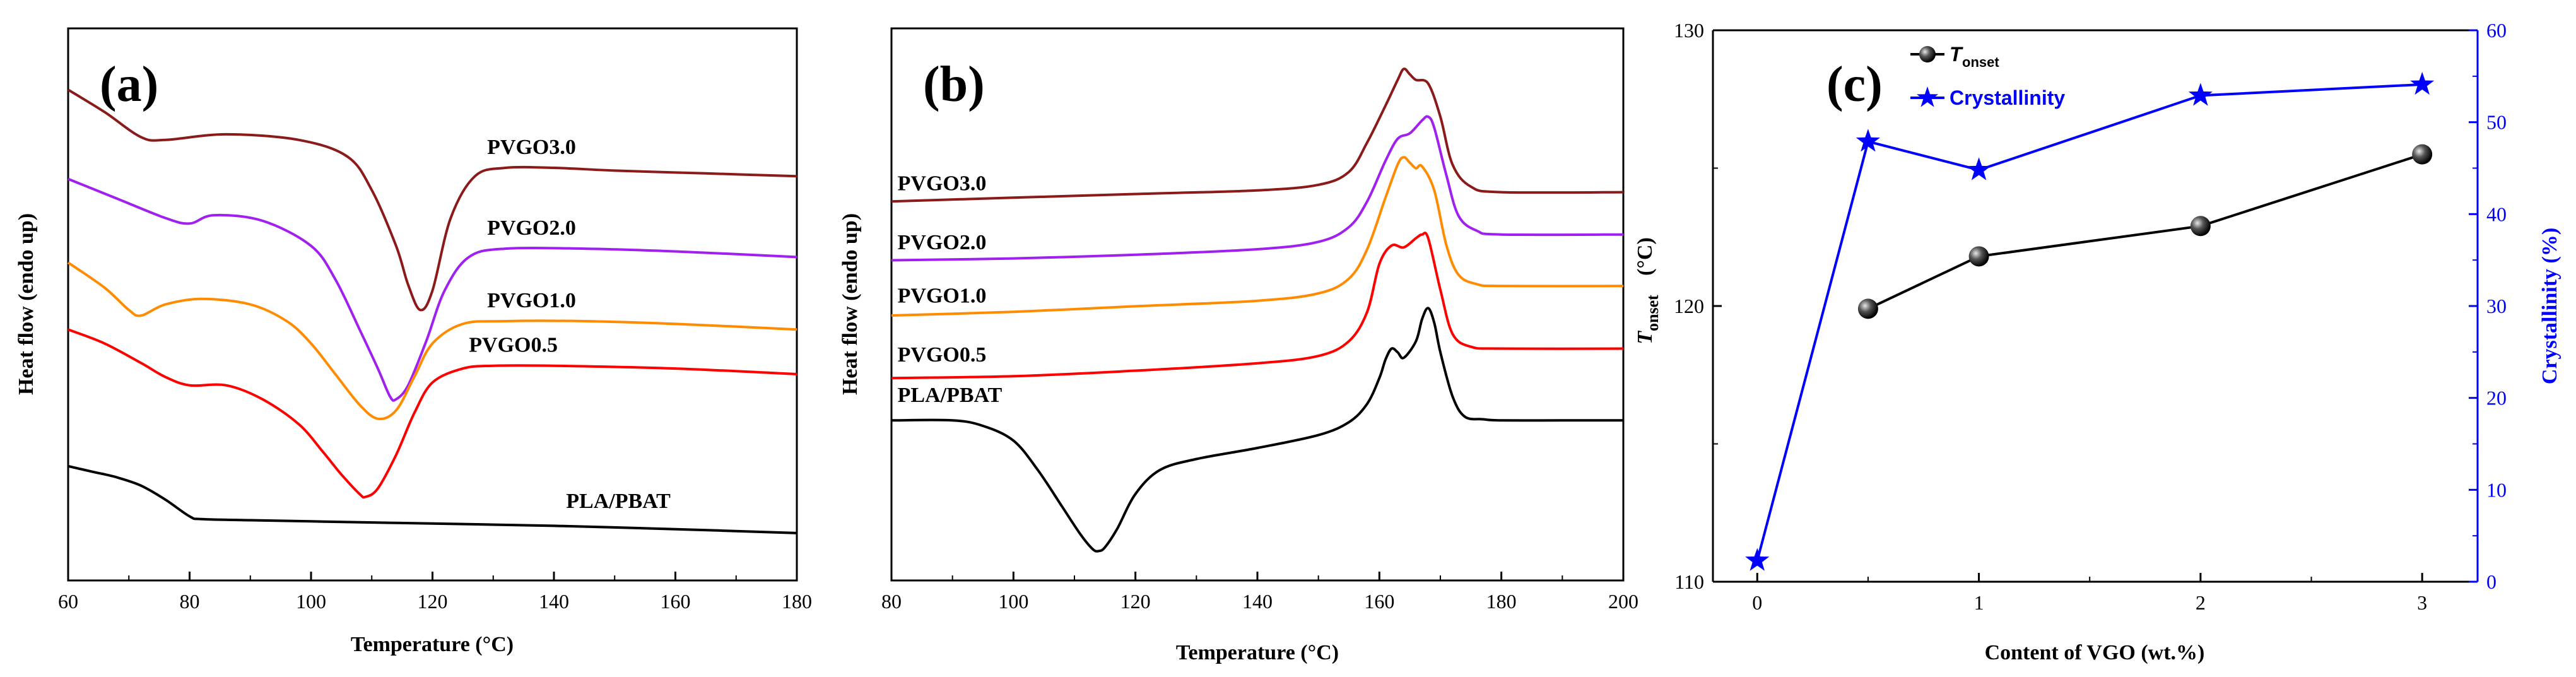  Describe the element at coordinates (1645, 337) in the screenshot. I see `tonset-axis-label-t: T` at that location.